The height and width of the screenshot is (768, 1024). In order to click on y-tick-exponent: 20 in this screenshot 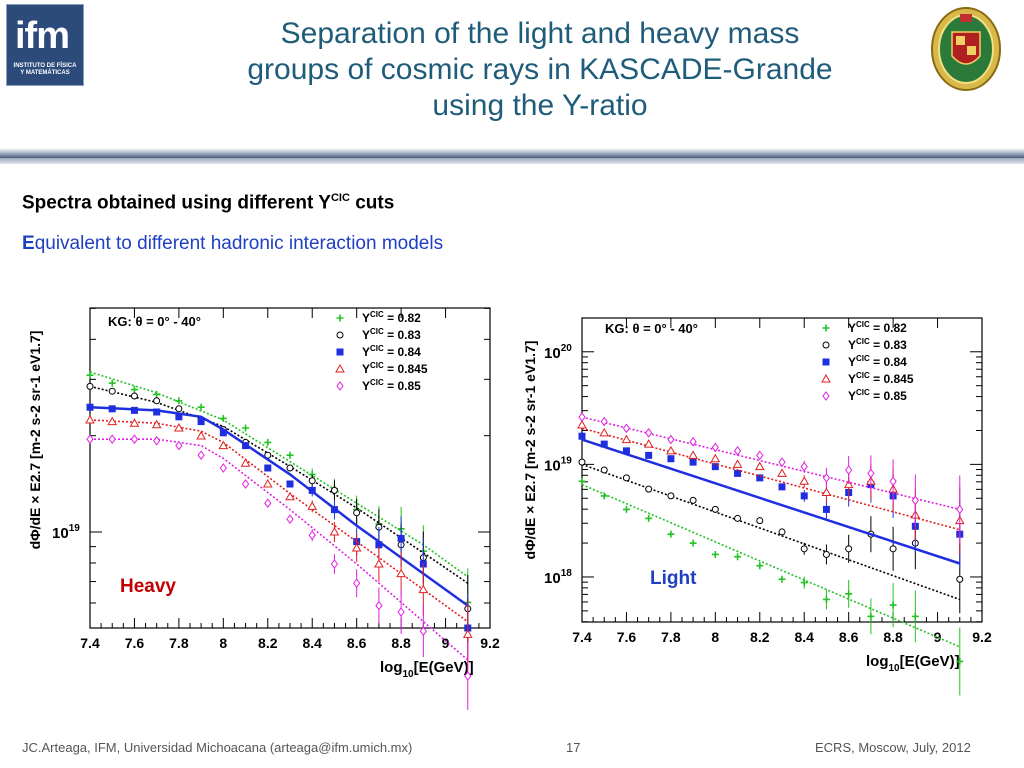, I will do `click(567, 348)`.